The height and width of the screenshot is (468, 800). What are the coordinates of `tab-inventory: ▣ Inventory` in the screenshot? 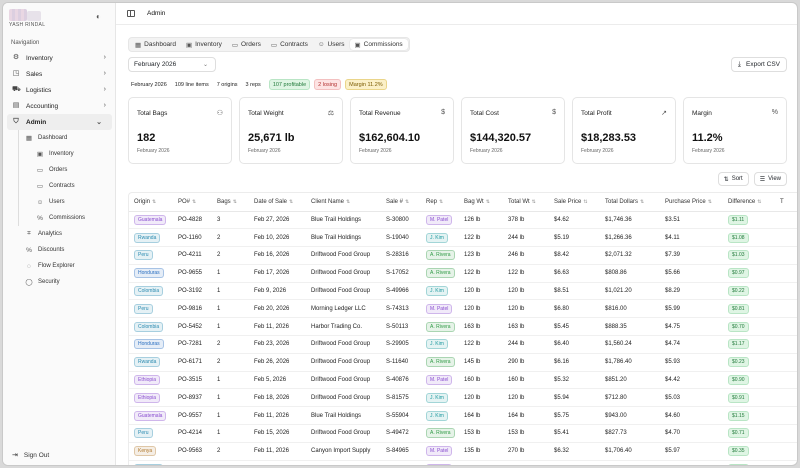 It's located at (204, 44).